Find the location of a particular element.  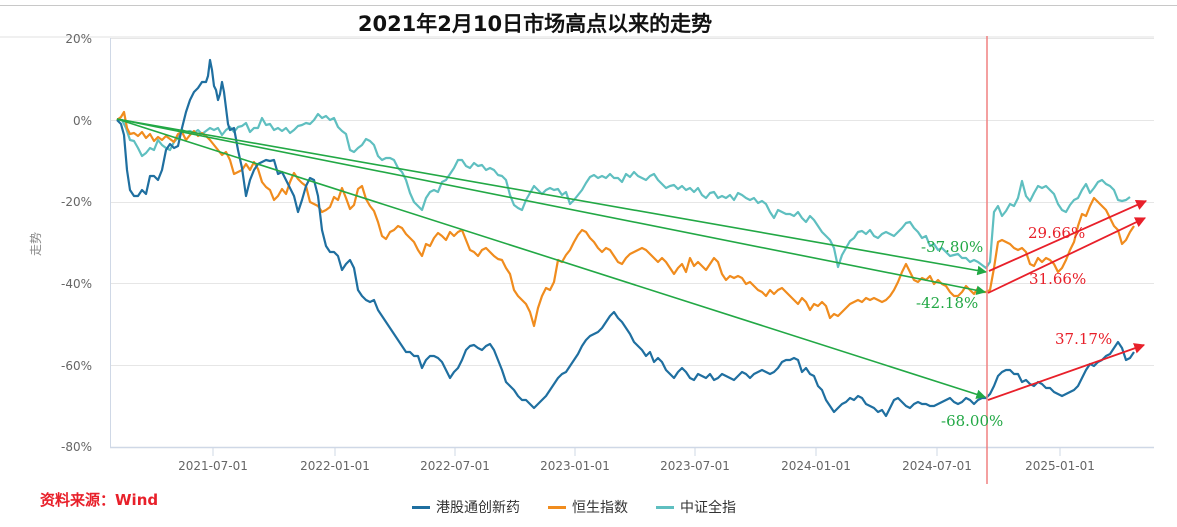

annotation-decline-drug: -68.00% is located at coordinates (972, 421).